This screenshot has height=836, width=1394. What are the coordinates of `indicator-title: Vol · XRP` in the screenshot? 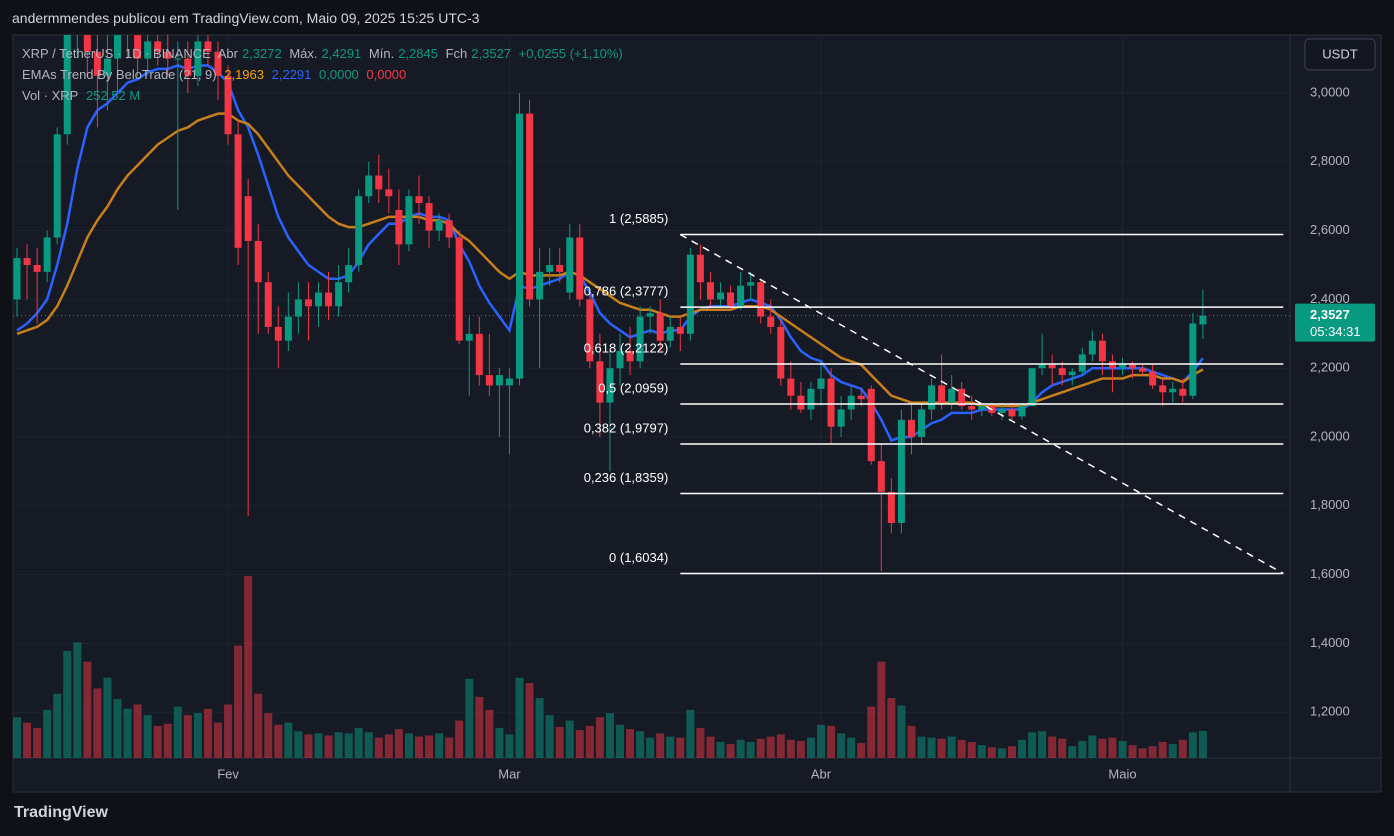 It's located at (50, 95).